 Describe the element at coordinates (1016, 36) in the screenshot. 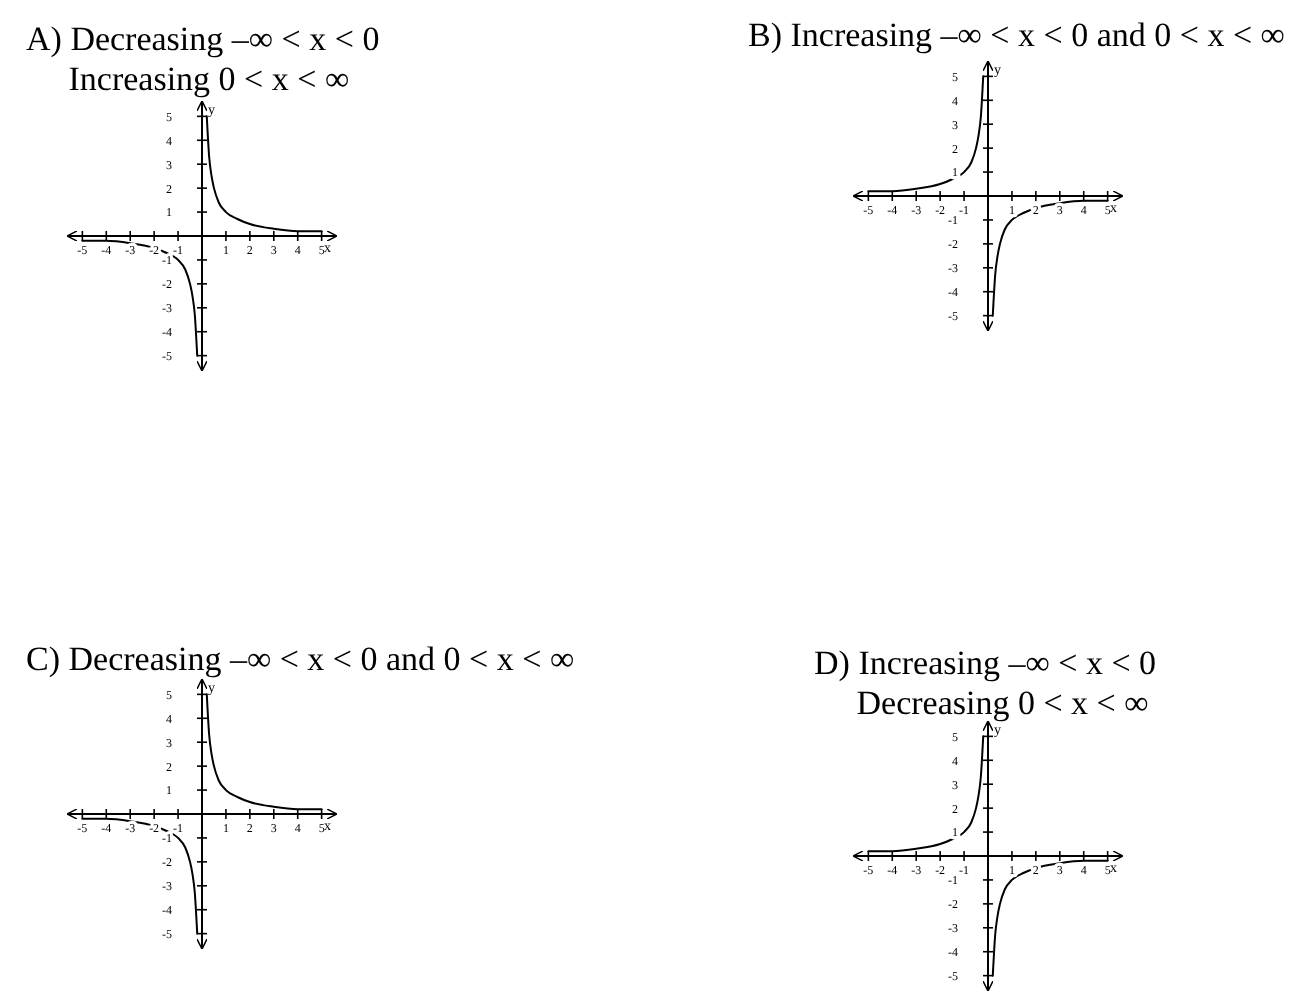

I see `chart-title: B) Increasing –∞ < x < 0 and 0 < x < ∞` at that location.